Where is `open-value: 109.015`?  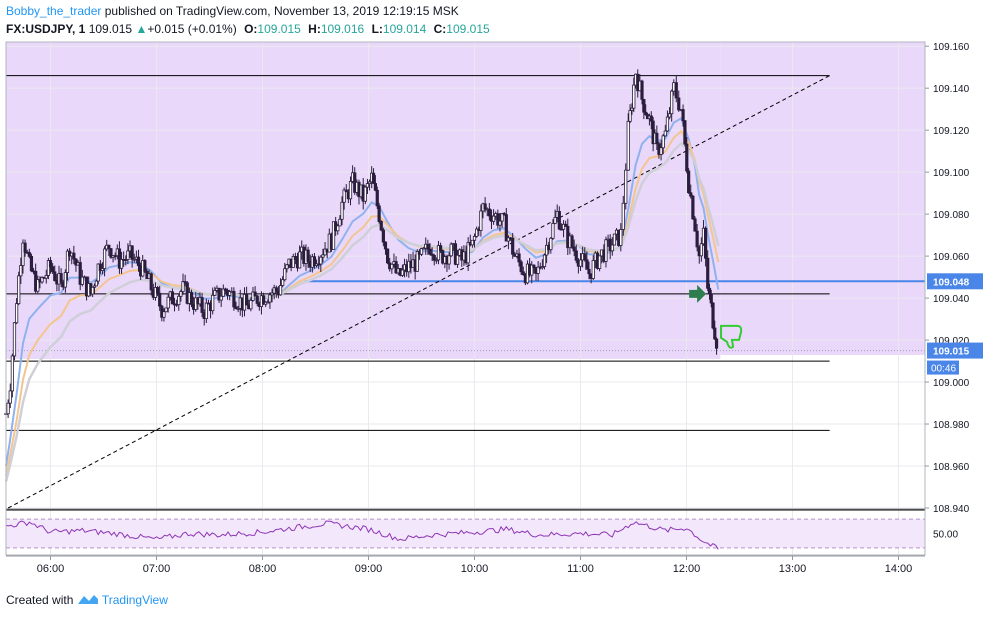
open-value: 109.015 is located at coordinates (279, 29).